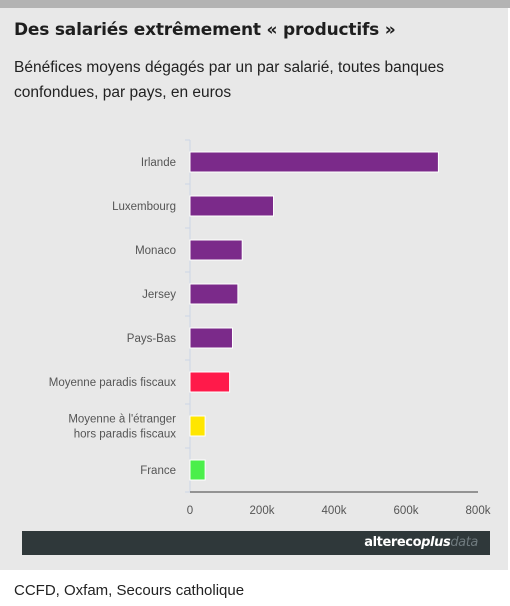  I want to click on brand-bar: alterecoplusdata, so click(256, 543).